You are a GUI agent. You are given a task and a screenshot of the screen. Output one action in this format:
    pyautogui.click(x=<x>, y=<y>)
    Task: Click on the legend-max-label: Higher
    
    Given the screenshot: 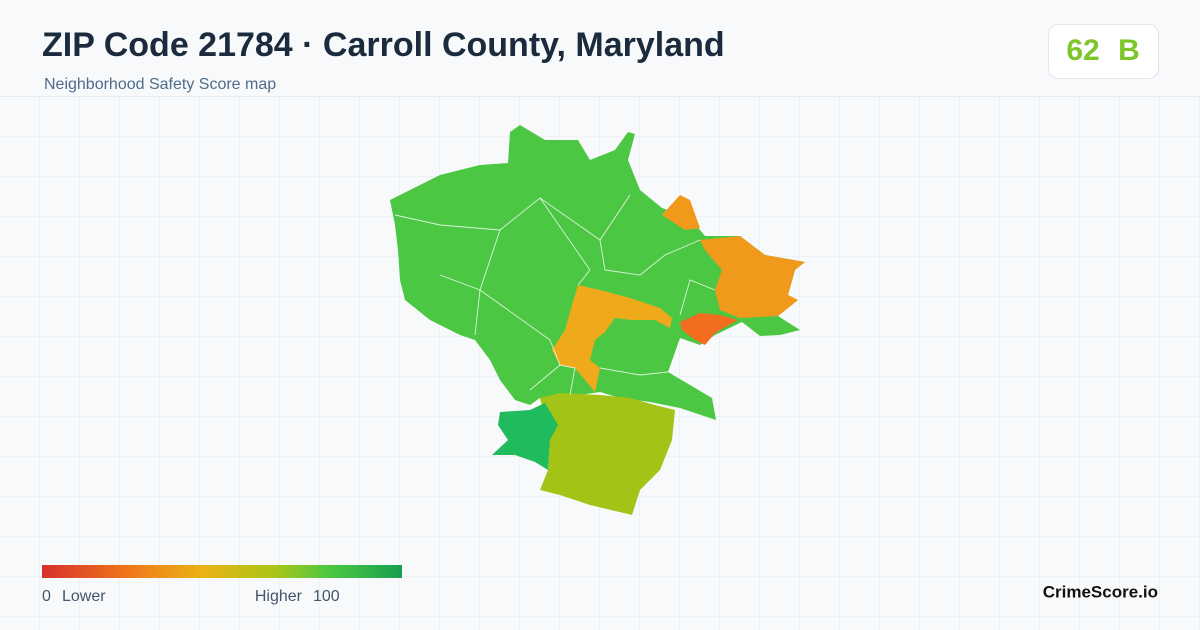 What is the action you would take?
    pyautogui.click(x=279, y=596)
    